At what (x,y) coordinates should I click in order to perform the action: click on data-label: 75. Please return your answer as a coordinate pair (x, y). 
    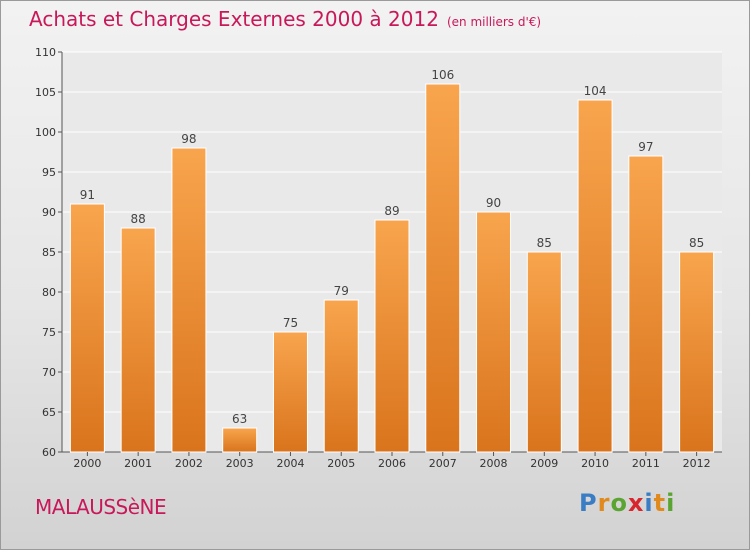
    Looking at the image, I should click on (290, 323).